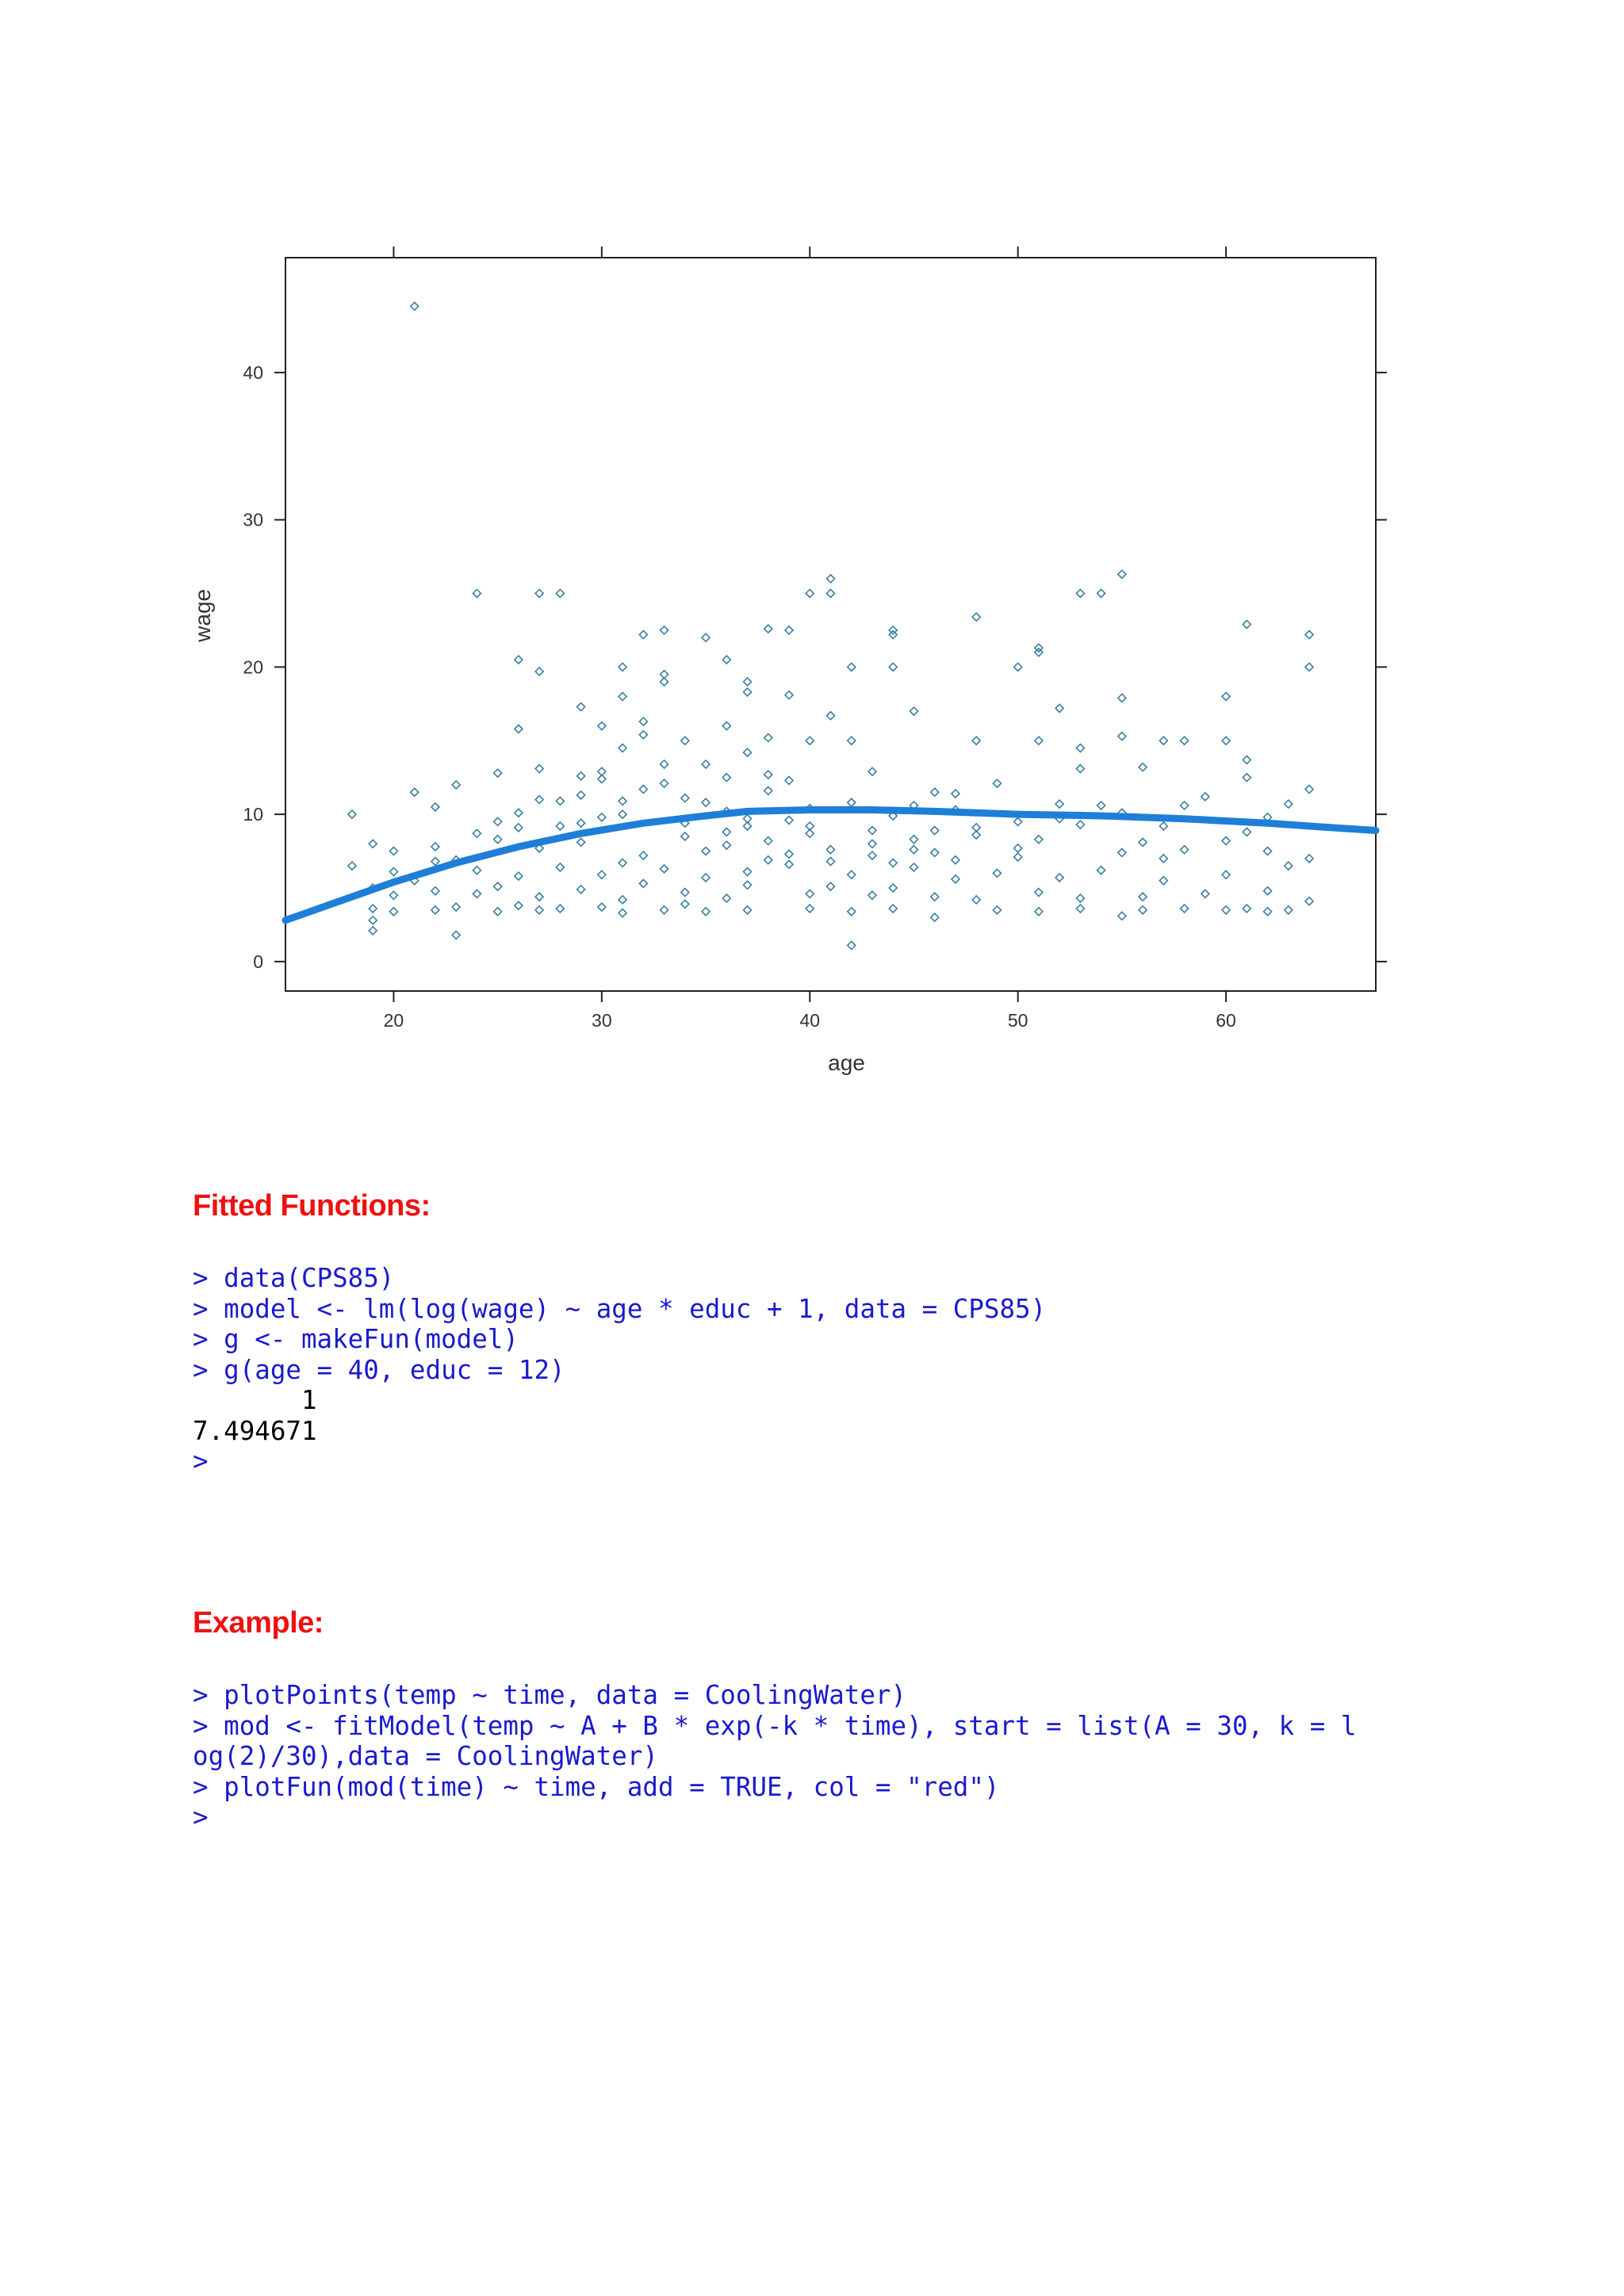 This screenshot has width=1624, height=2296. Describe the element at coordinates (201, 1461) in the screenshot. I see `code-line: >` at that location.